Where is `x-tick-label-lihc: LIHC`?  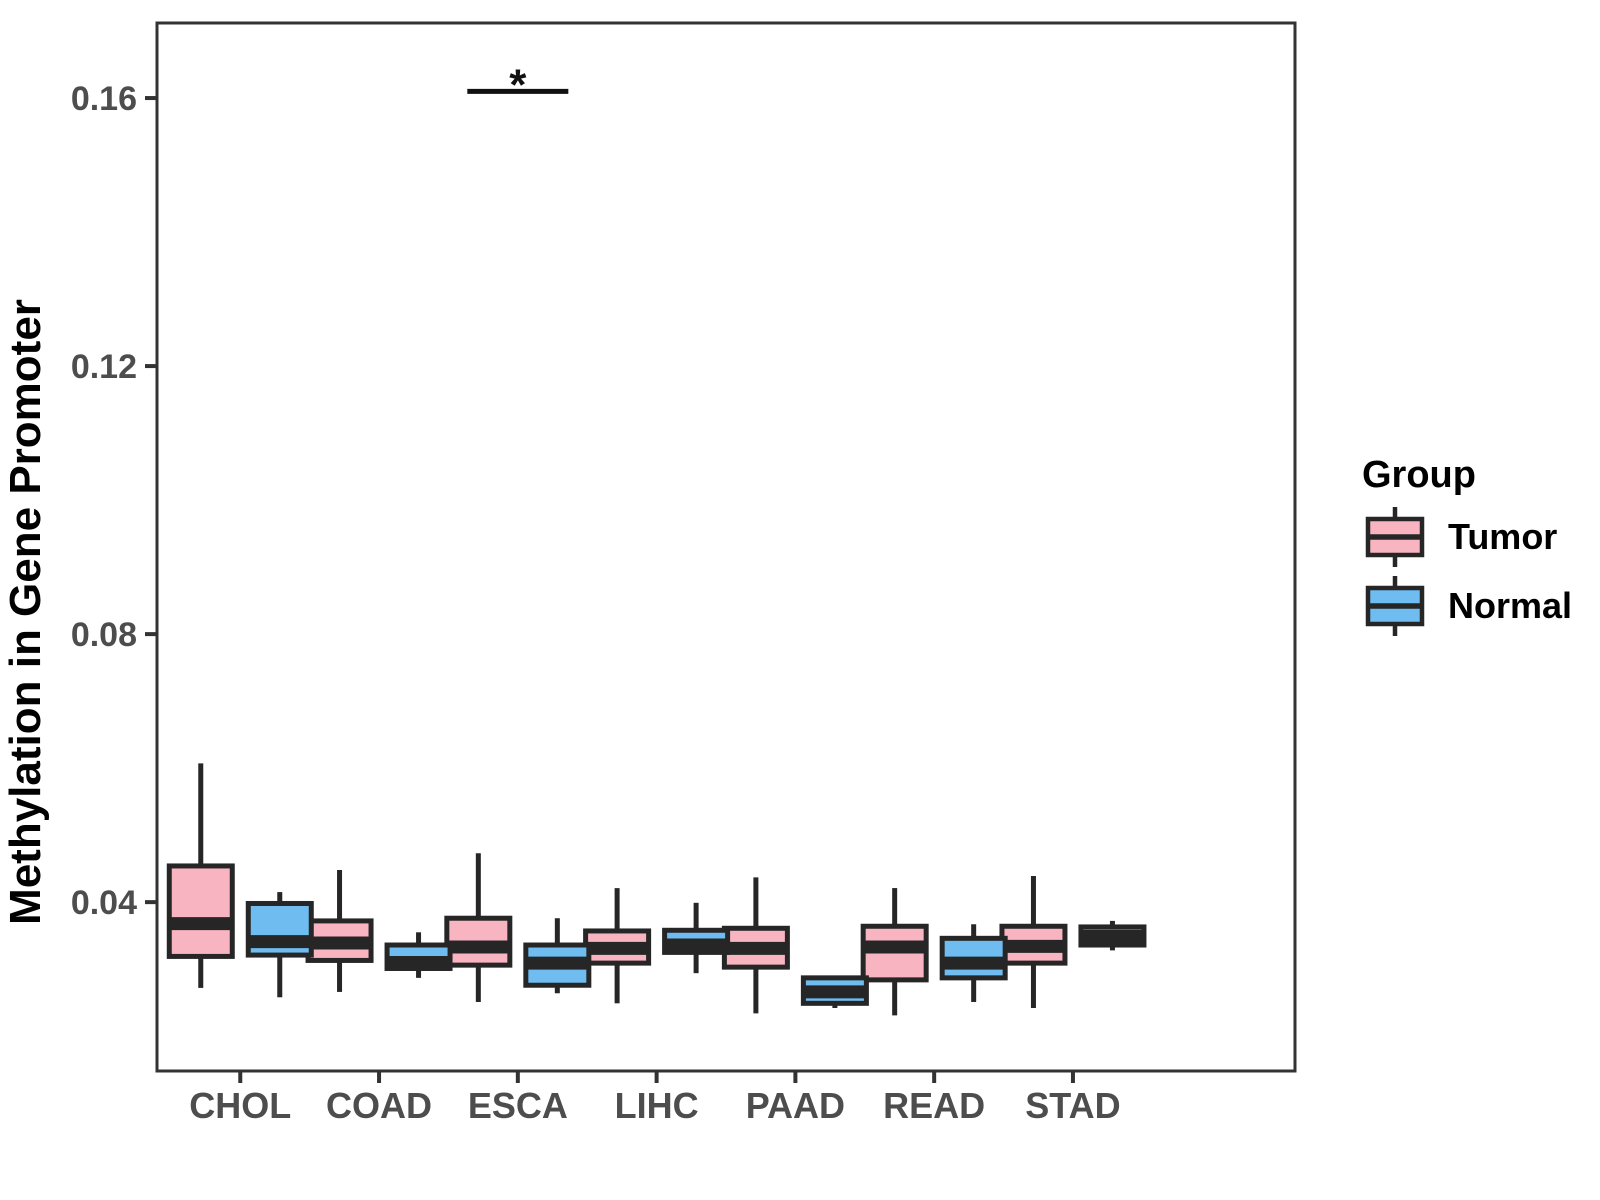
x-tick-label-lihc: LIHC is located at coordinates (657, 1105).